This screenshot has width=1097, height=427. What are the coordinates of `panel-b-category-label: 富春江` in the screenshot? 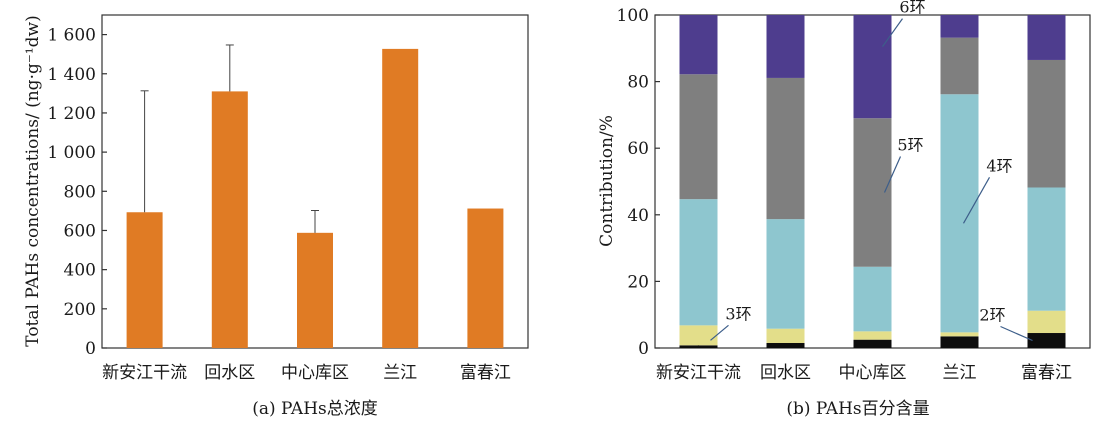 It's located at (1046, 373).